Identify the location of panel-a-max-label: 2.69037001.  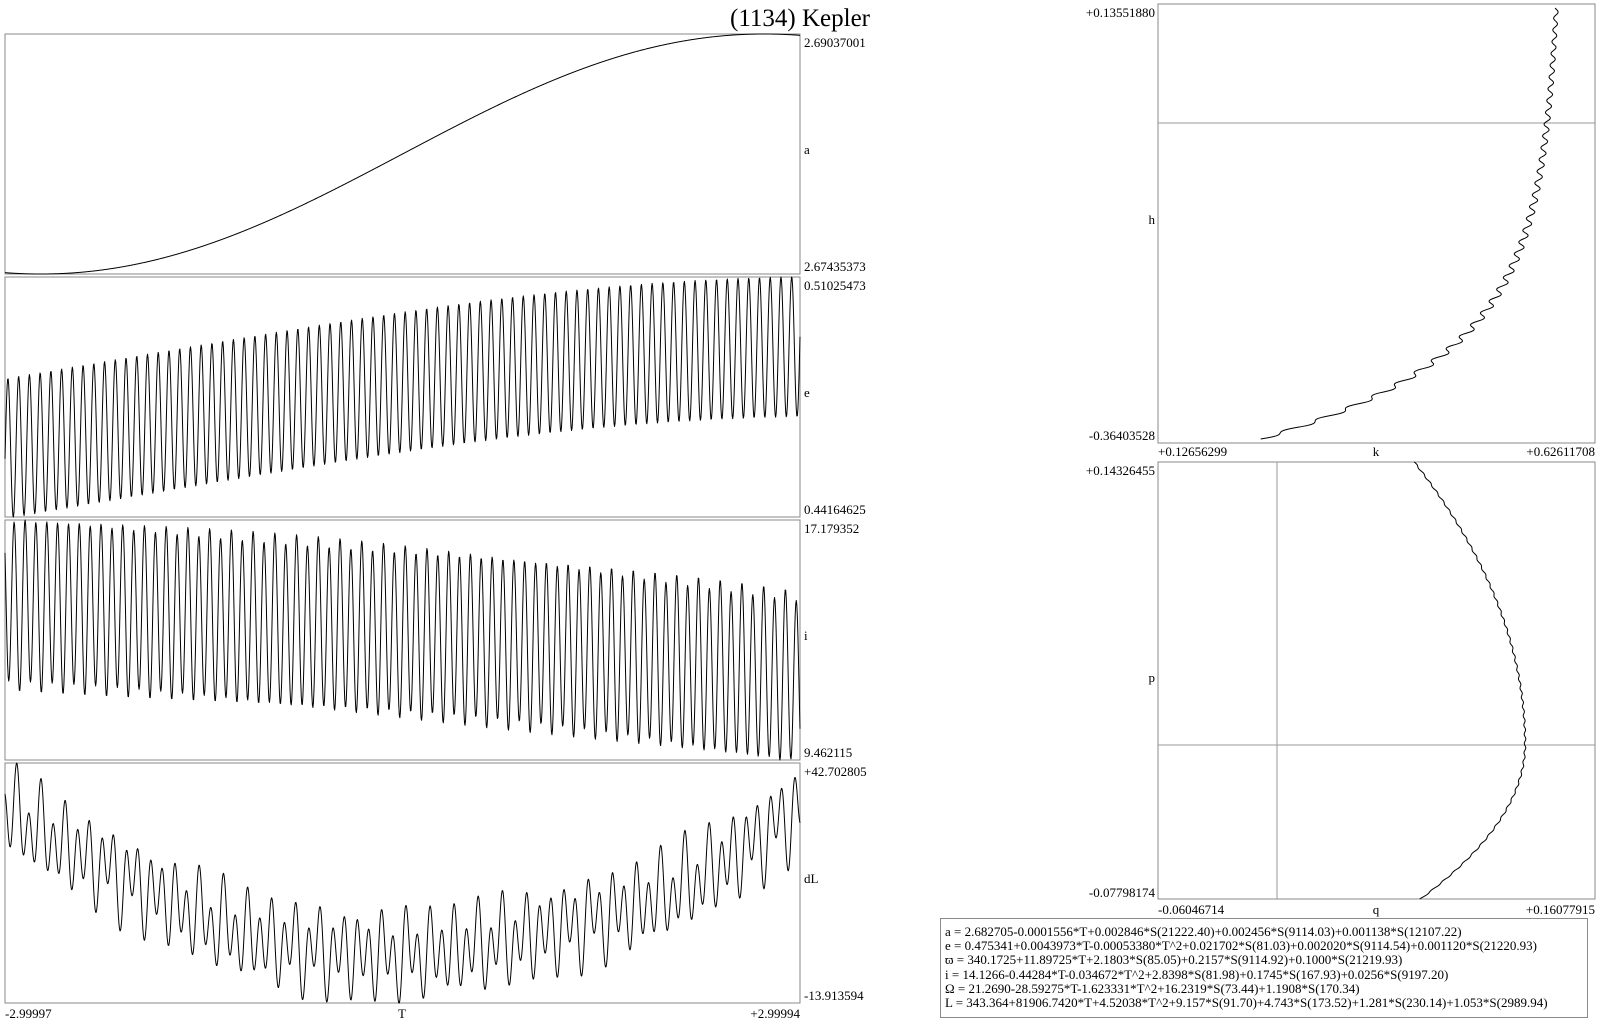
(835, 42).